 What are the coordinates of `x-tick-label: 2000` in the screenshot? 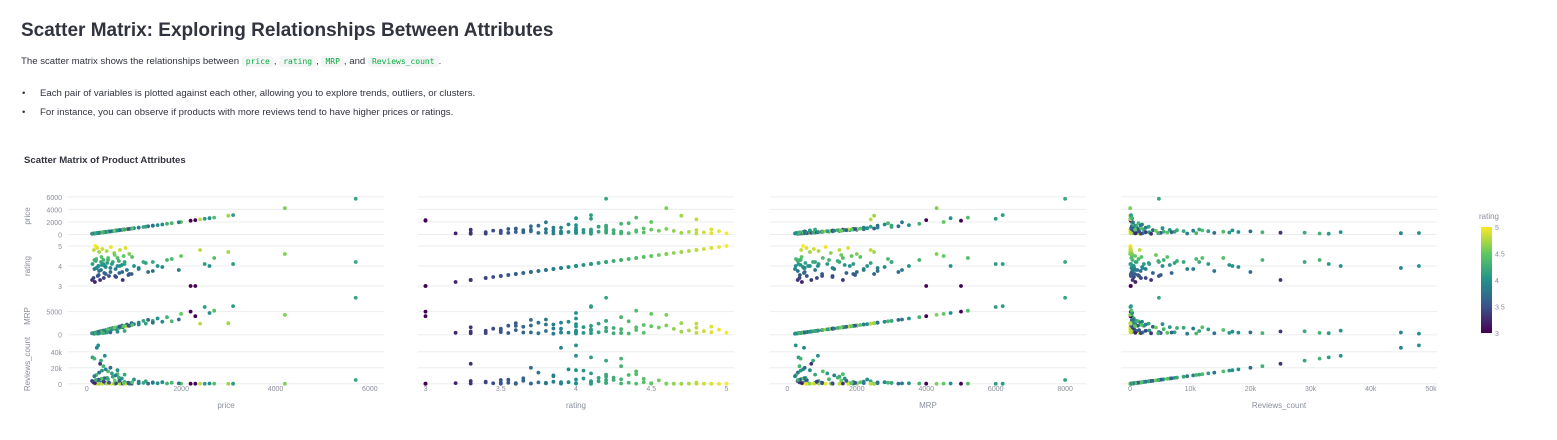 It's located at (857, 389).